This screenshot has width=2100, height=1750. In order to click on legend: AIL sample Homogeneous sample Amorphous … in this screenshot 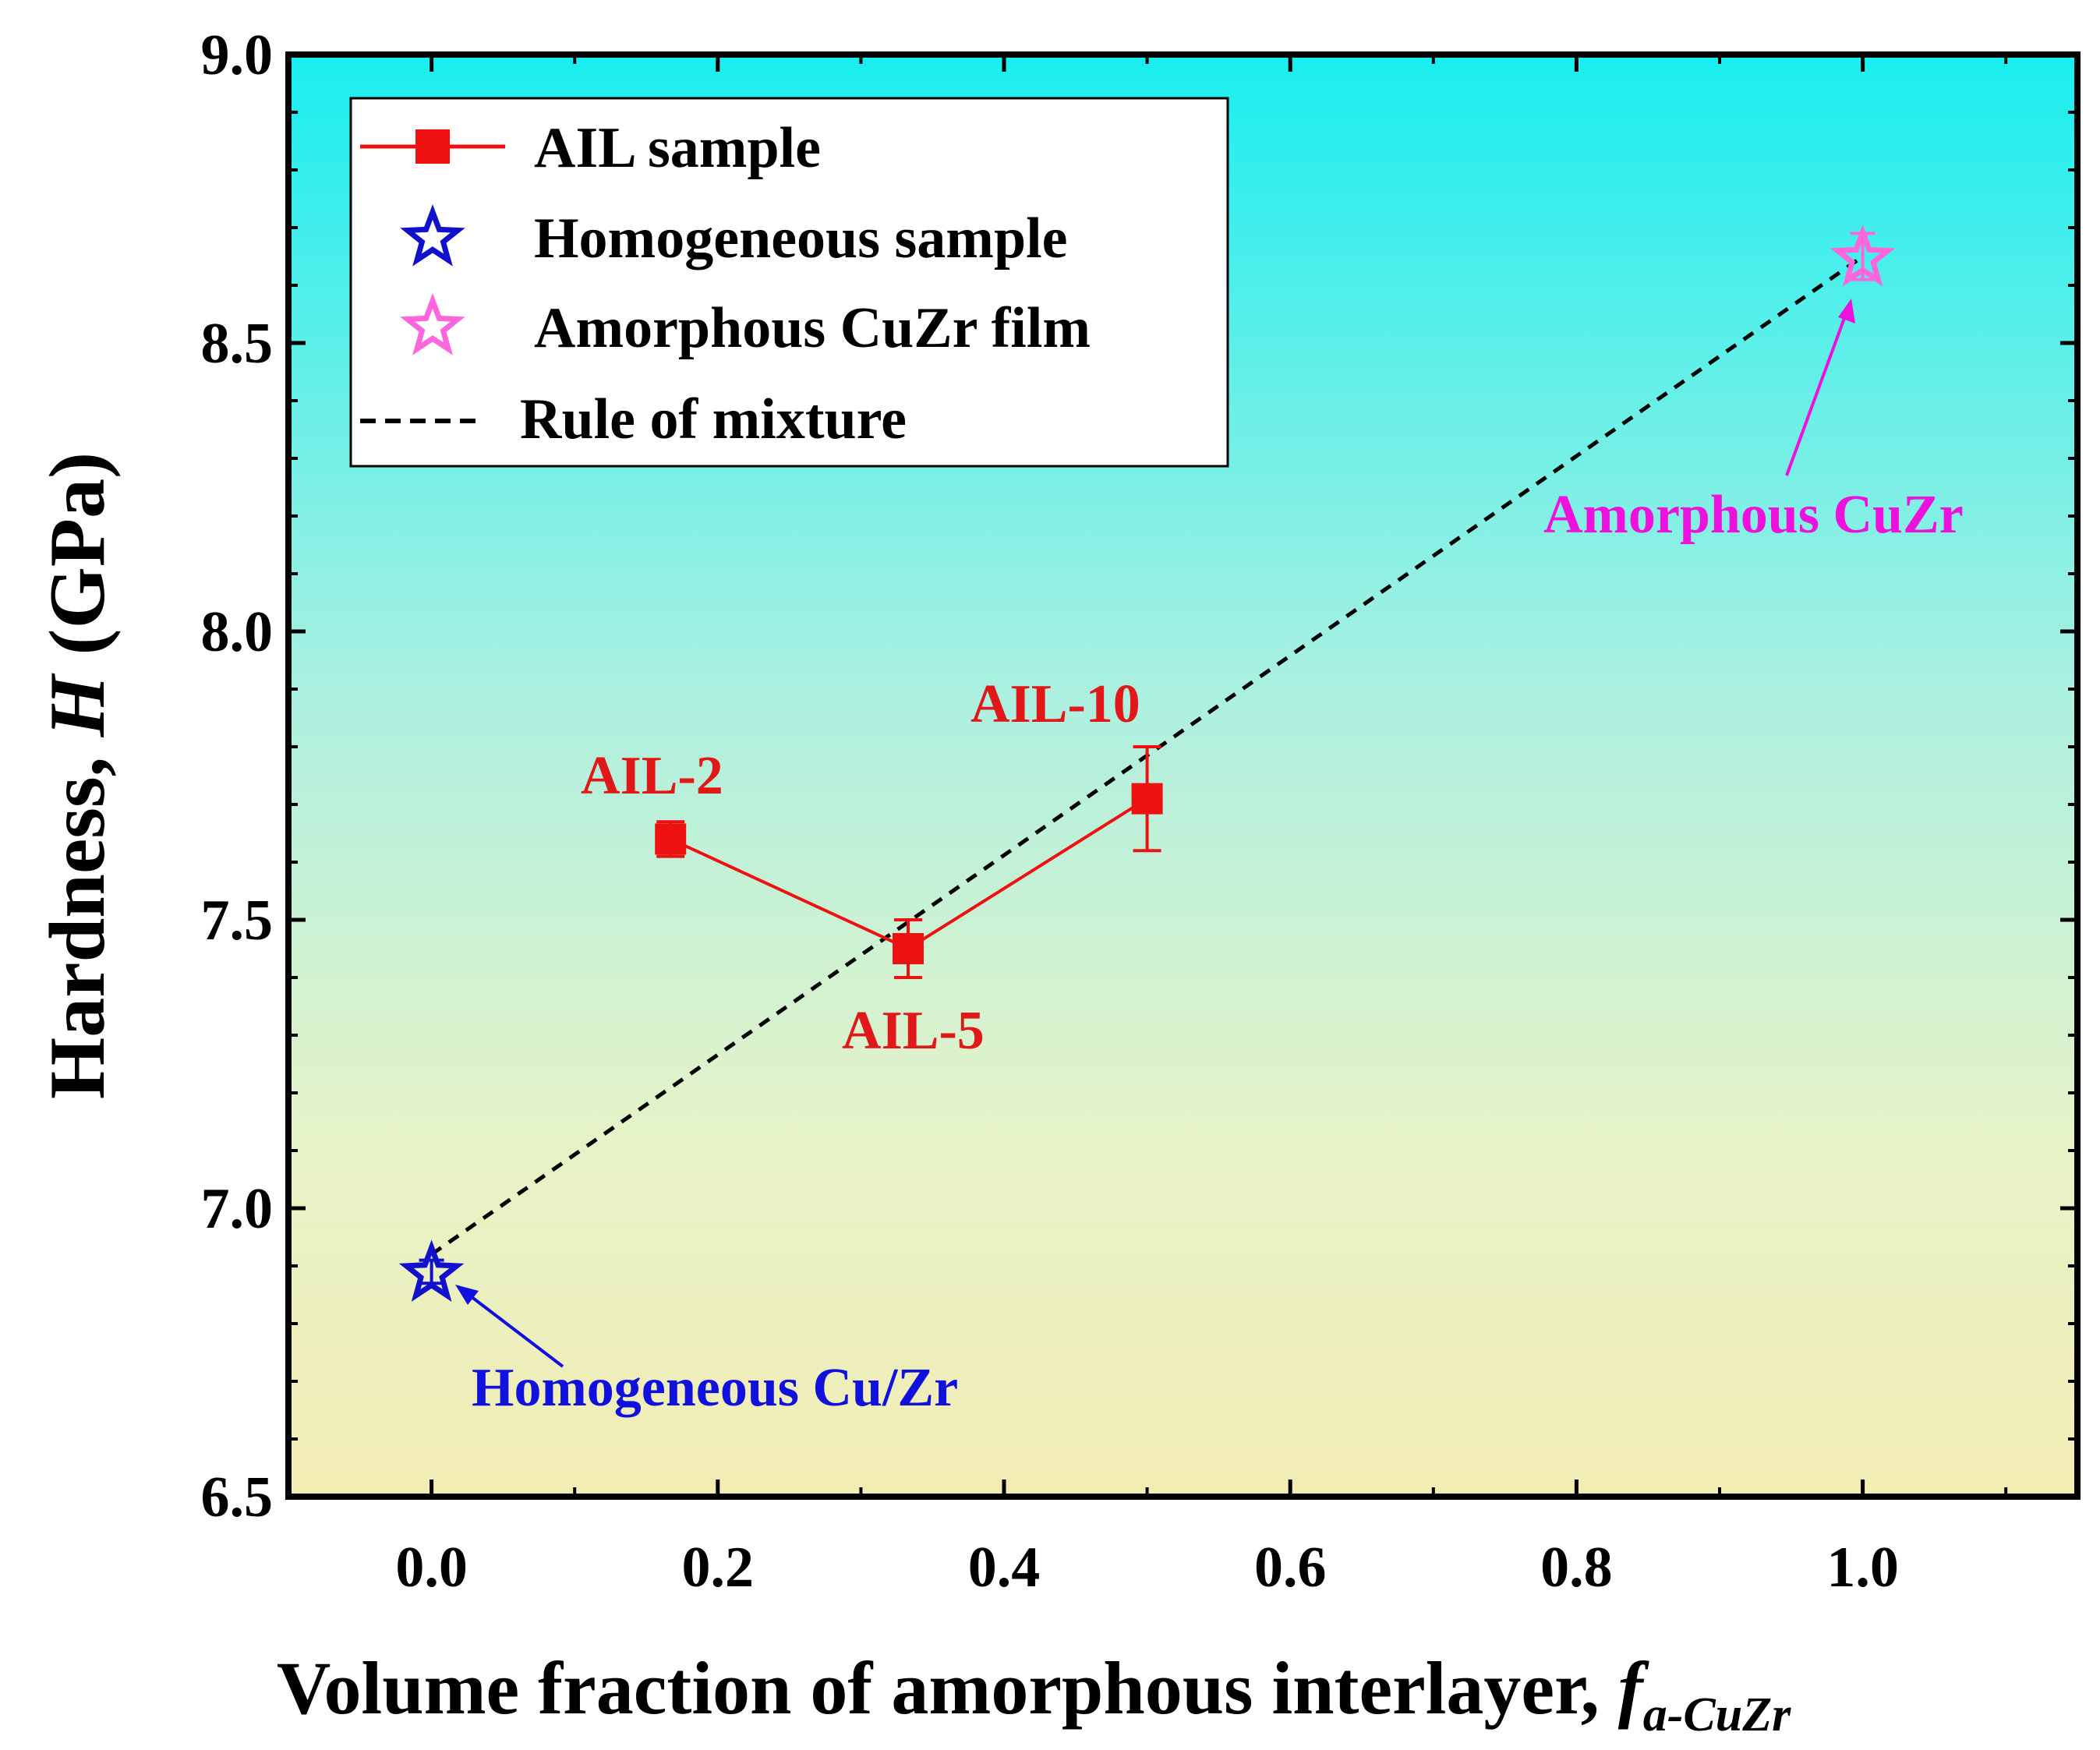, I will do `click(789, 283)`.